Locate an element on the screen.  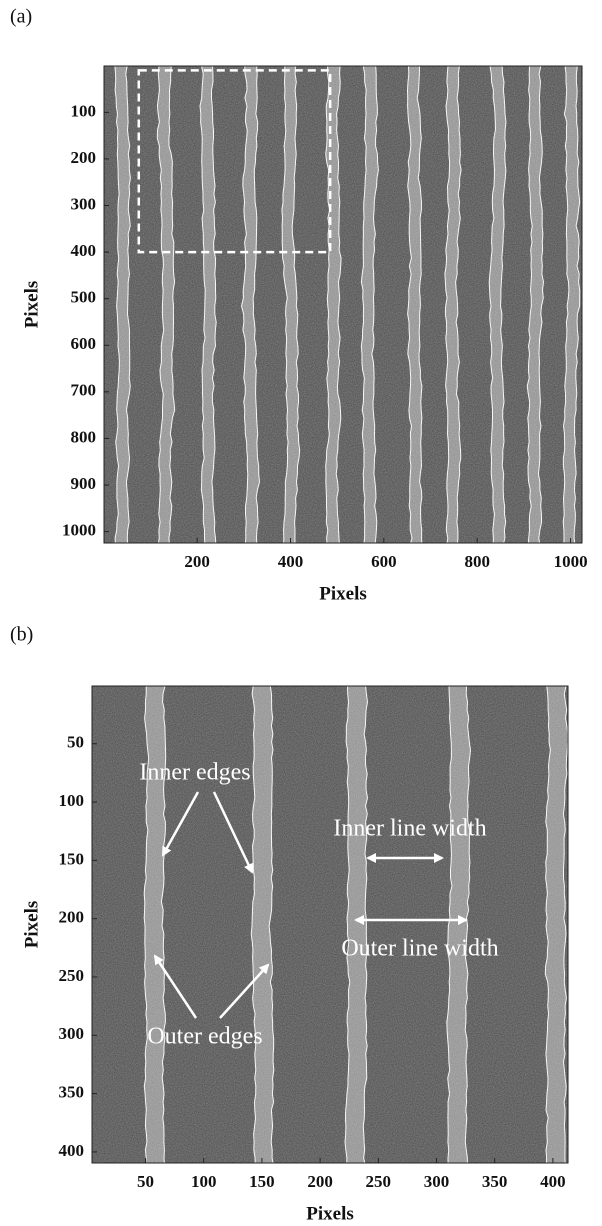
x-tick-label: 250 is located at coordinates (379, 1181).